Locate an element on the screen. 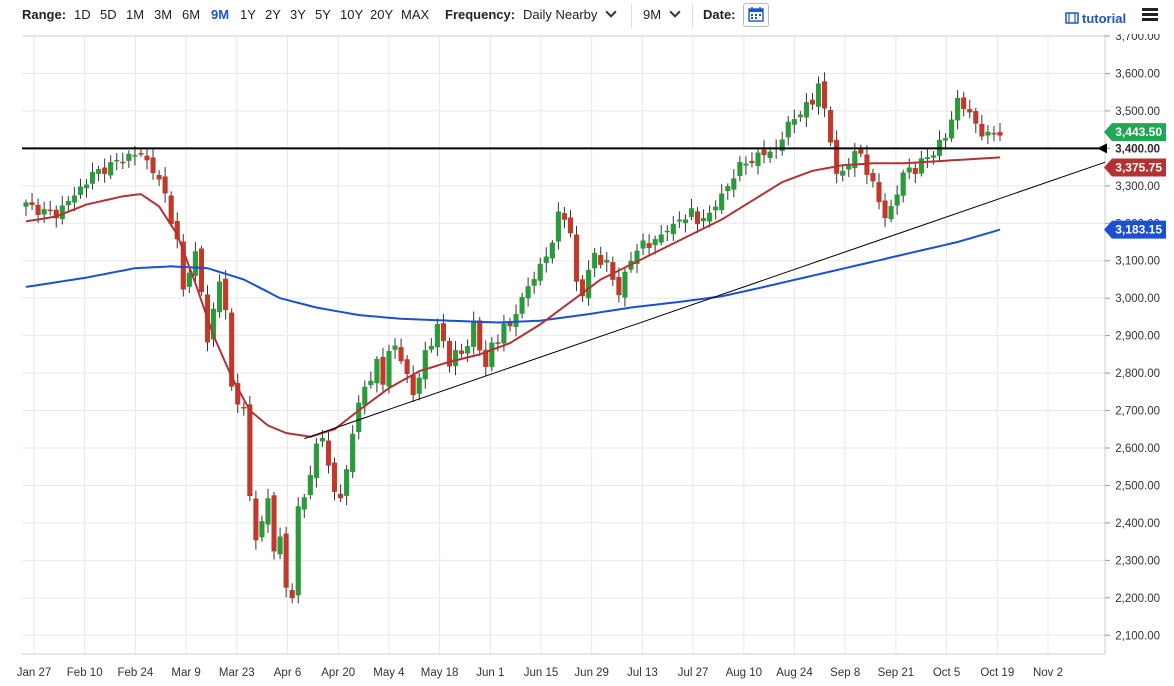  price-label: 3,375.75 is located at coordinates (1135, 167).